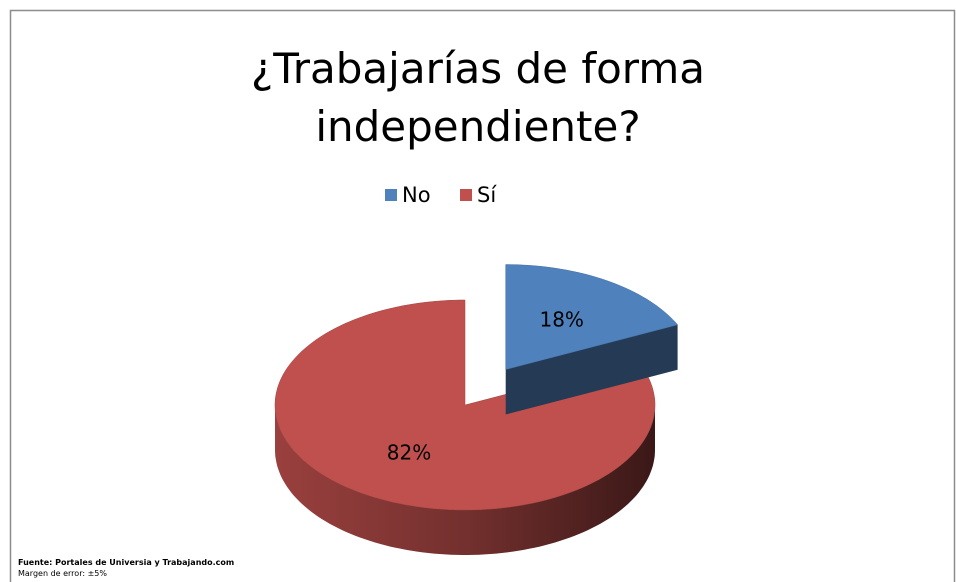  I want to click on legend-label: Sí, so click(487, 195).